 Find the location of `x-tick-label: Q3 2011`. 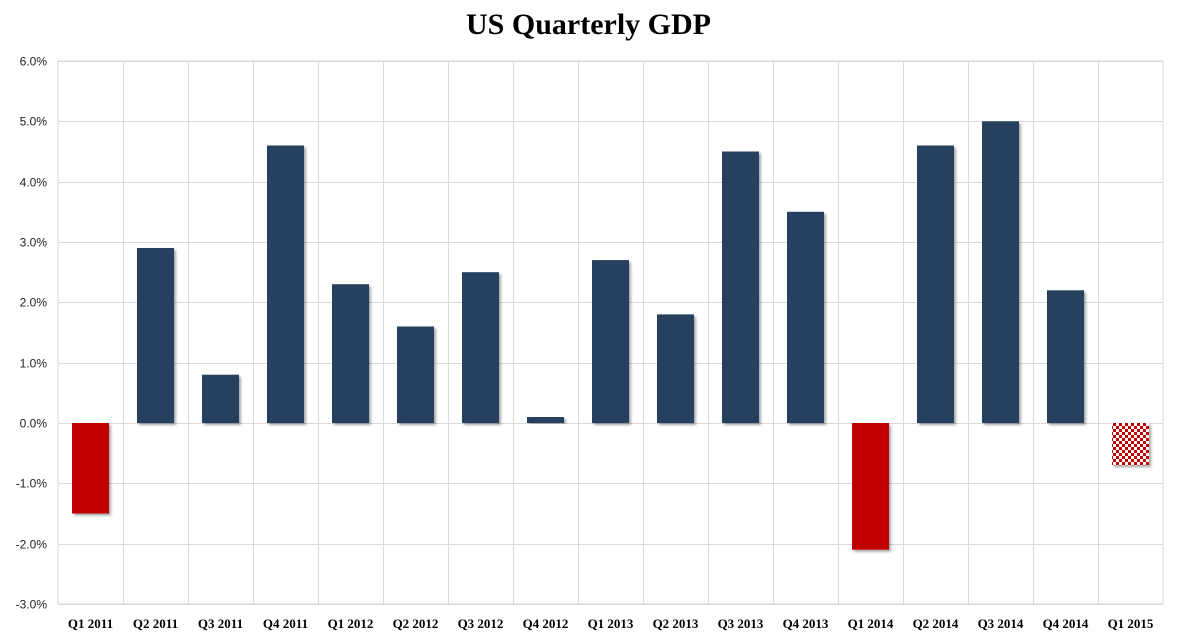

x-tick-label: Q3 2011 is located at coordinates (220, 623).